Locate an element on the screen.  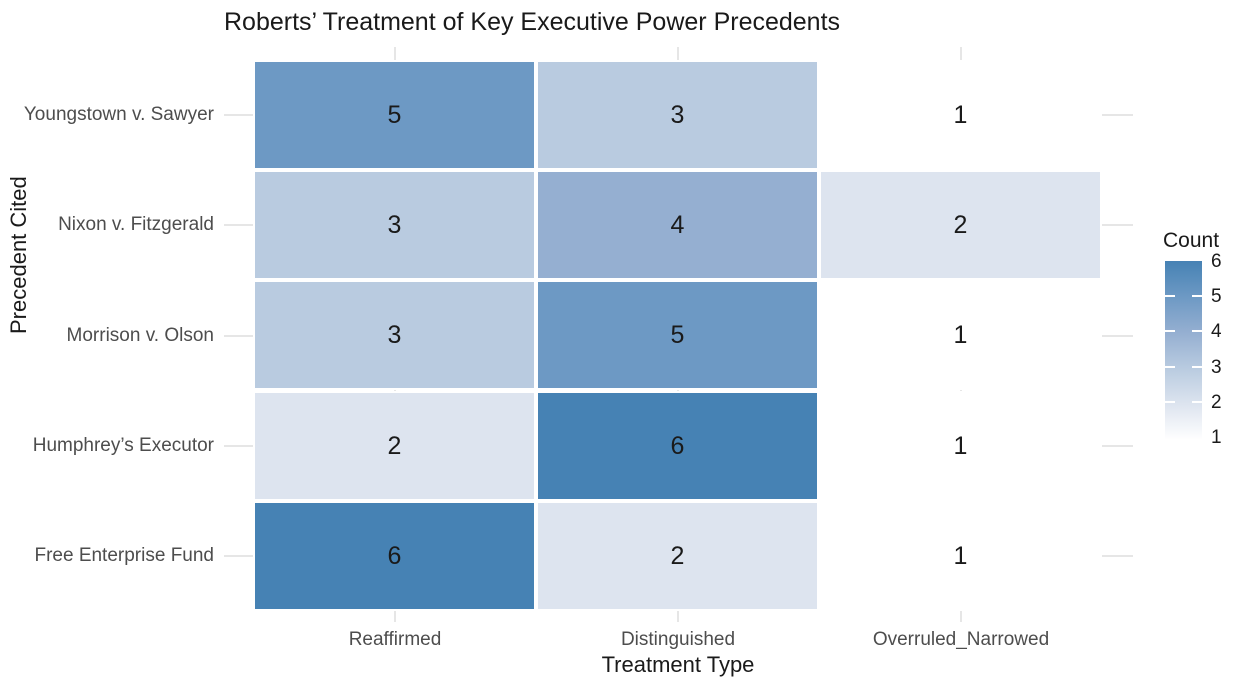
legend-tick-label: 6 is located at coordinates (1216, 261).